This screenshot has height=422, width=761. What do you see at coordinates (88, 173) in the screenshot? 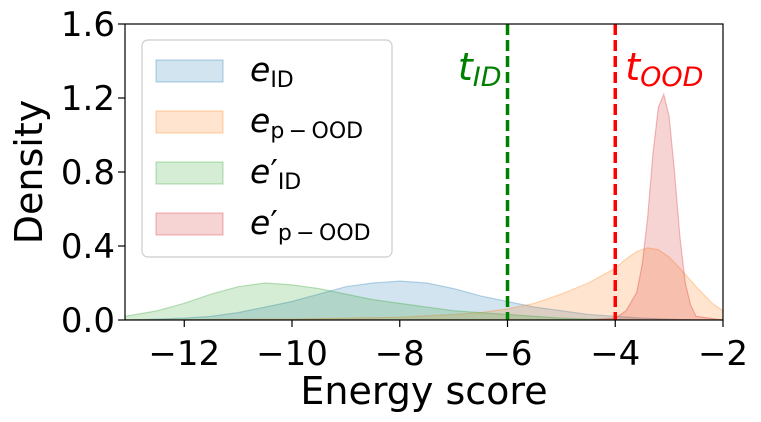
I see `y-tick-label: 0.8` at bounding box center [88, 173].